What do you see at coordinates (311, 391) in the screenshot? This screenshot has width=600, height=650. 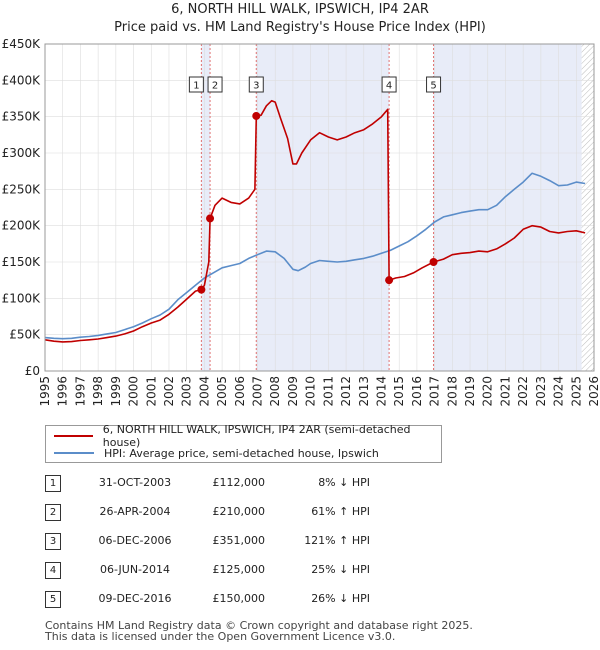 I see `x-tick-label: 2010` at bounding box center [311, 391].